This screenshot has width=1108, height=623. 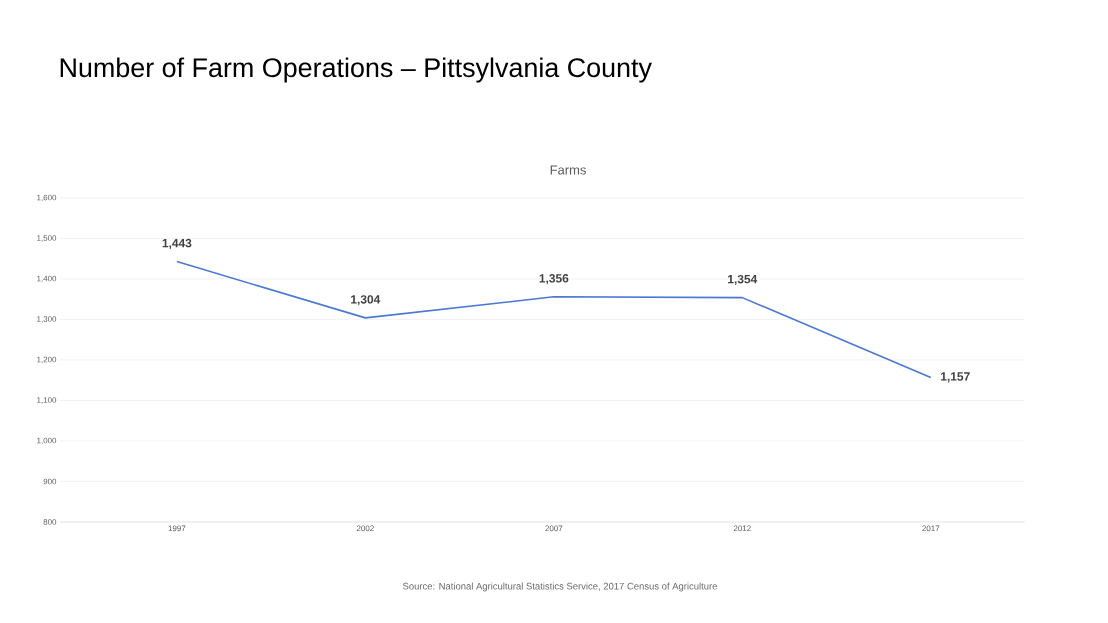 I want to click on data-label: 1,443, so click(x=177, y=244).